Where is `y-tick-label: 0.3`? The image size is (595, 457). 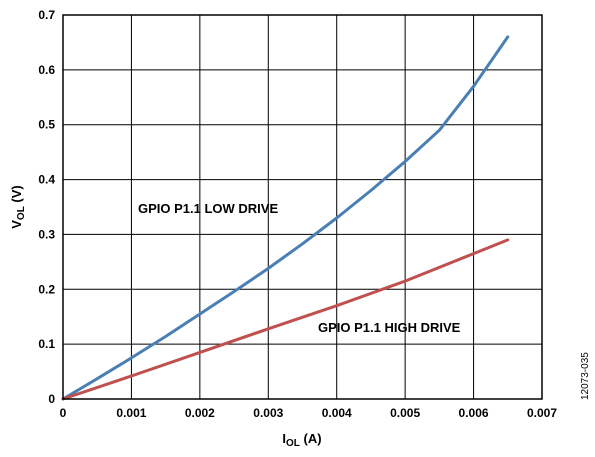
y-tick-label: 0.3 is located at coordinates (46, 234).